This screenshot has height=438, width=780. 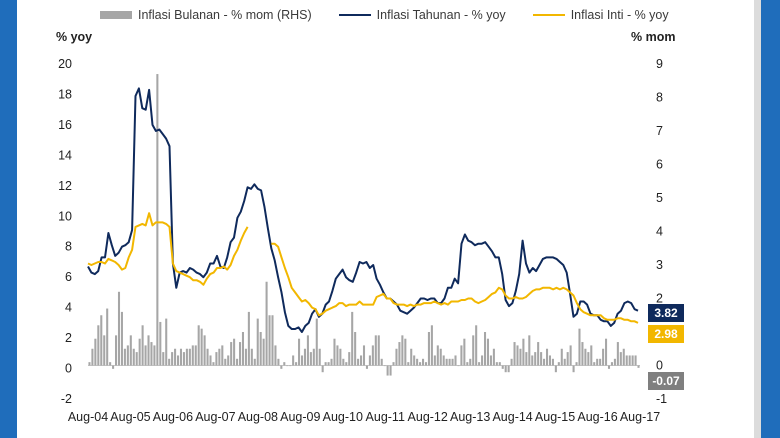 I want to click on left-tick-label: 20, so click(x=65, y=64).